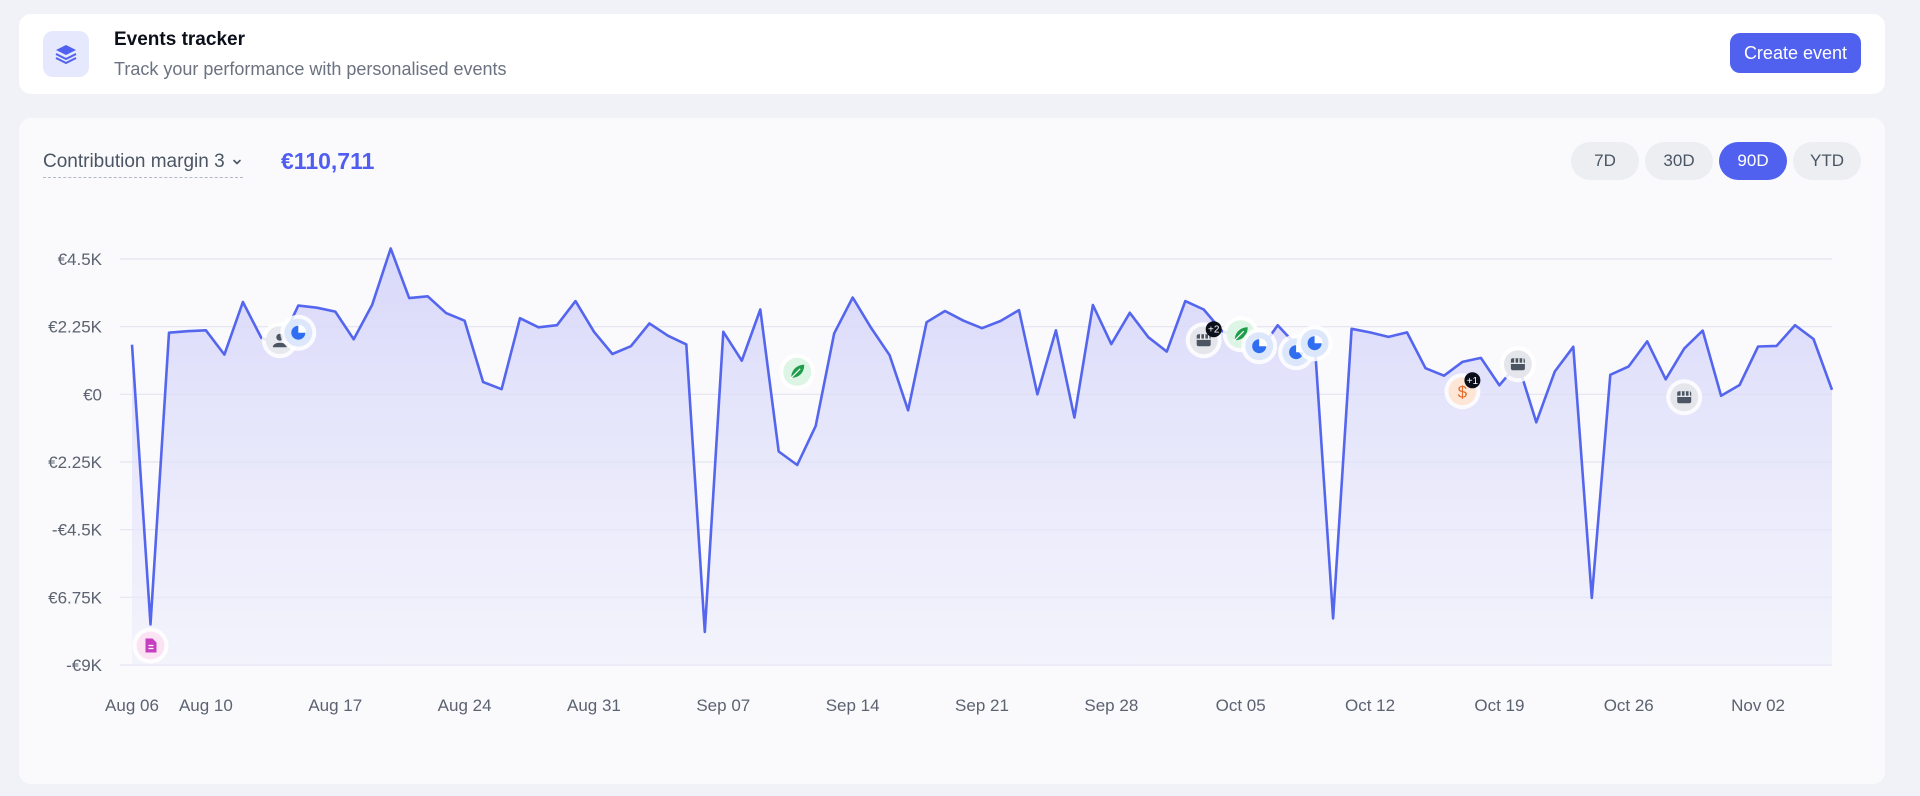 The image size is (1920, 796). What do you see at coordinates (66, 54) in the screenshot?
I see `layers-icon` at bounding box center [66, 54].